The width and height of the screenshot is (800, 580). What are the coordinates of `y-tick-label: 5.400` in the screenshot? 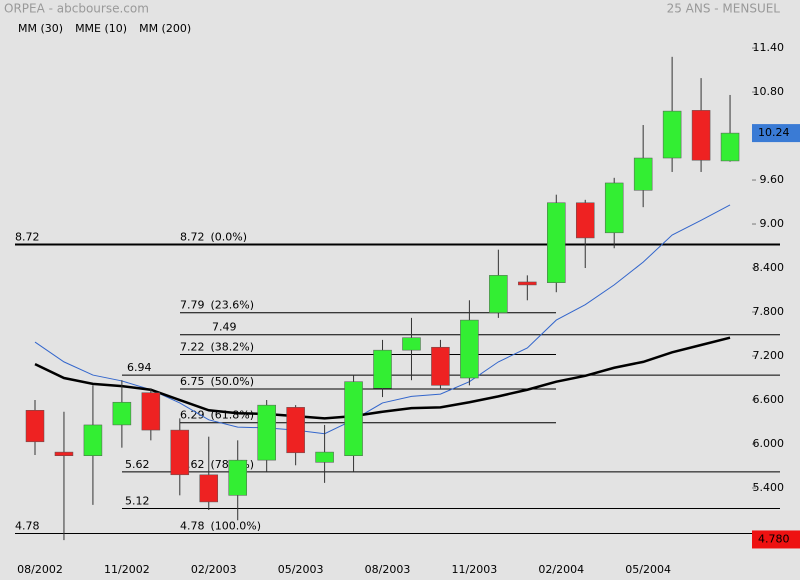 It's located at (769, 487).